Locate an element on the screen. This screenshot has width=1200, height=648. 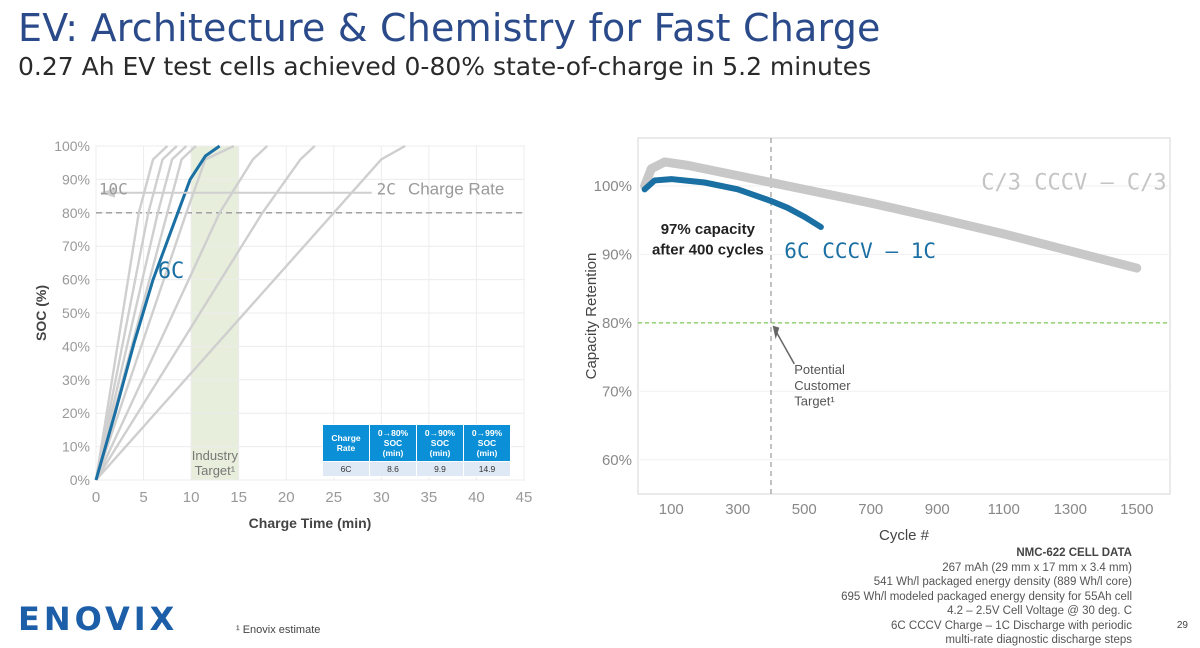
highlight-label: 6C is located at coordinates (171, 271).